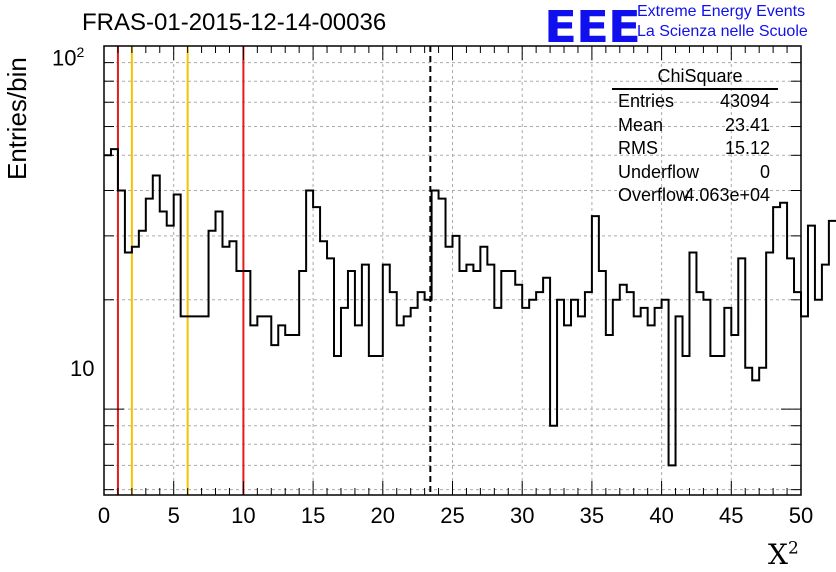  What do you see at coordinates (638, 148) in the screenshot?
I see `stats-label: RMS` at bounding box center [638, 148].